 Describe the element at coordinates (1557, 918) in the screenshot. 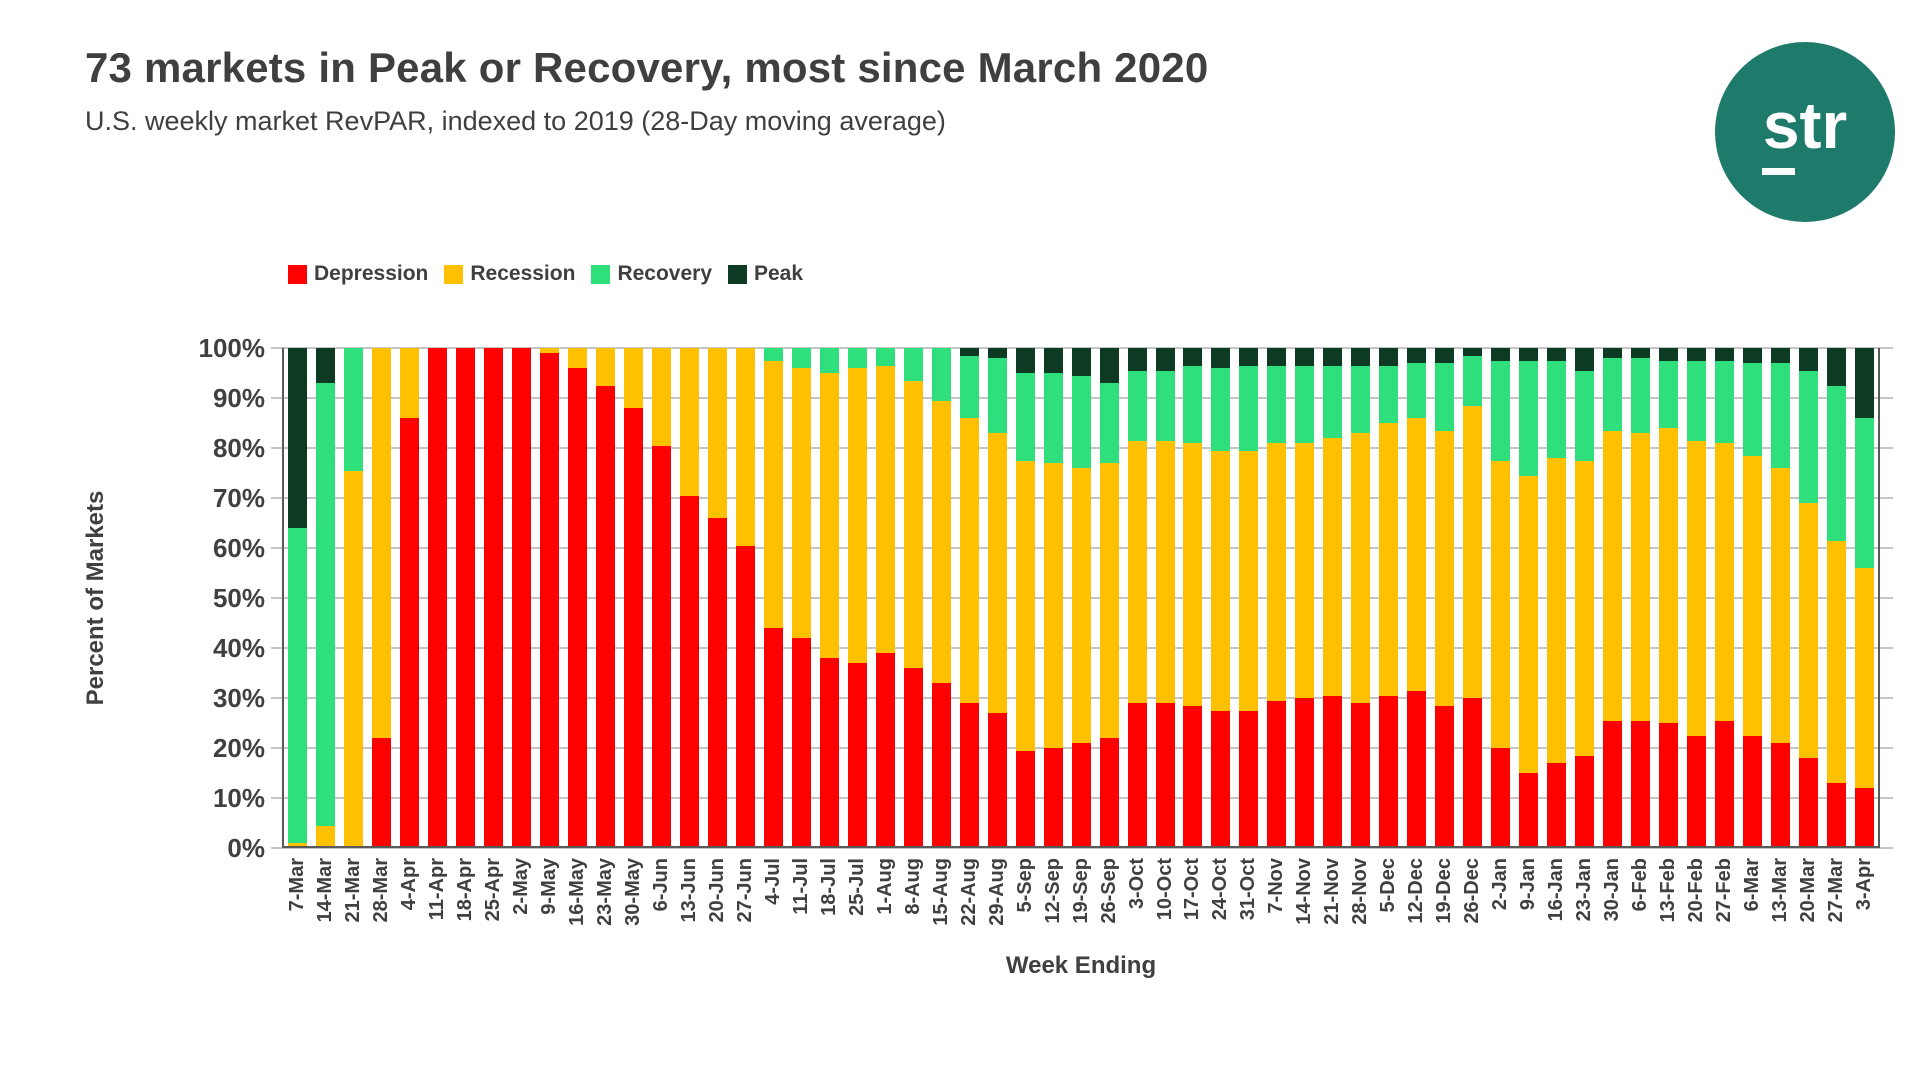

I see `x-label-cell: 16-Jan` at that location.